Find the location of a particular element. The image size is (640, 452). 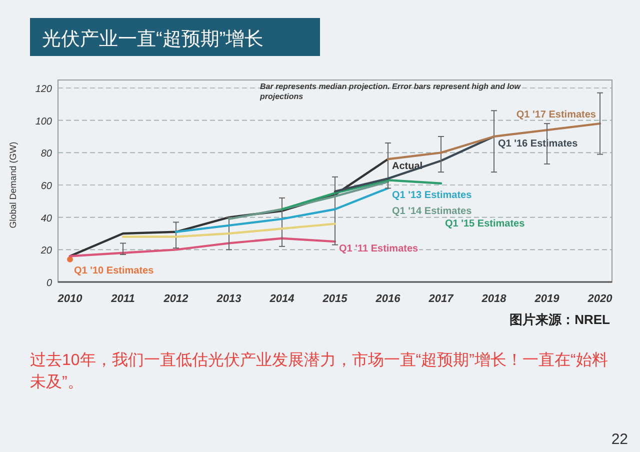

text: 图片来源：NREL is located at coordinates (560, 319).